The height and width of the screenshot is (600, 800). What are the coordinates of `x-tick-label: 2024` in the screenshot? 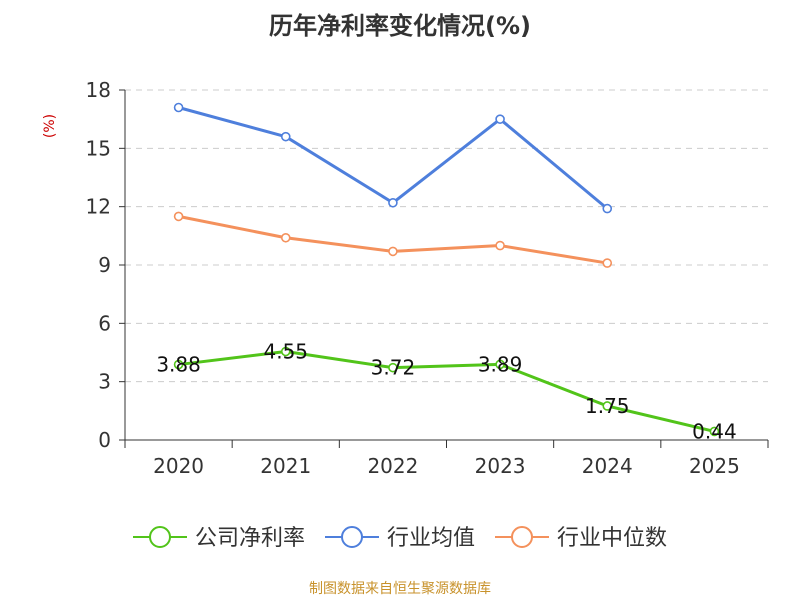 It's located at (607, 466).